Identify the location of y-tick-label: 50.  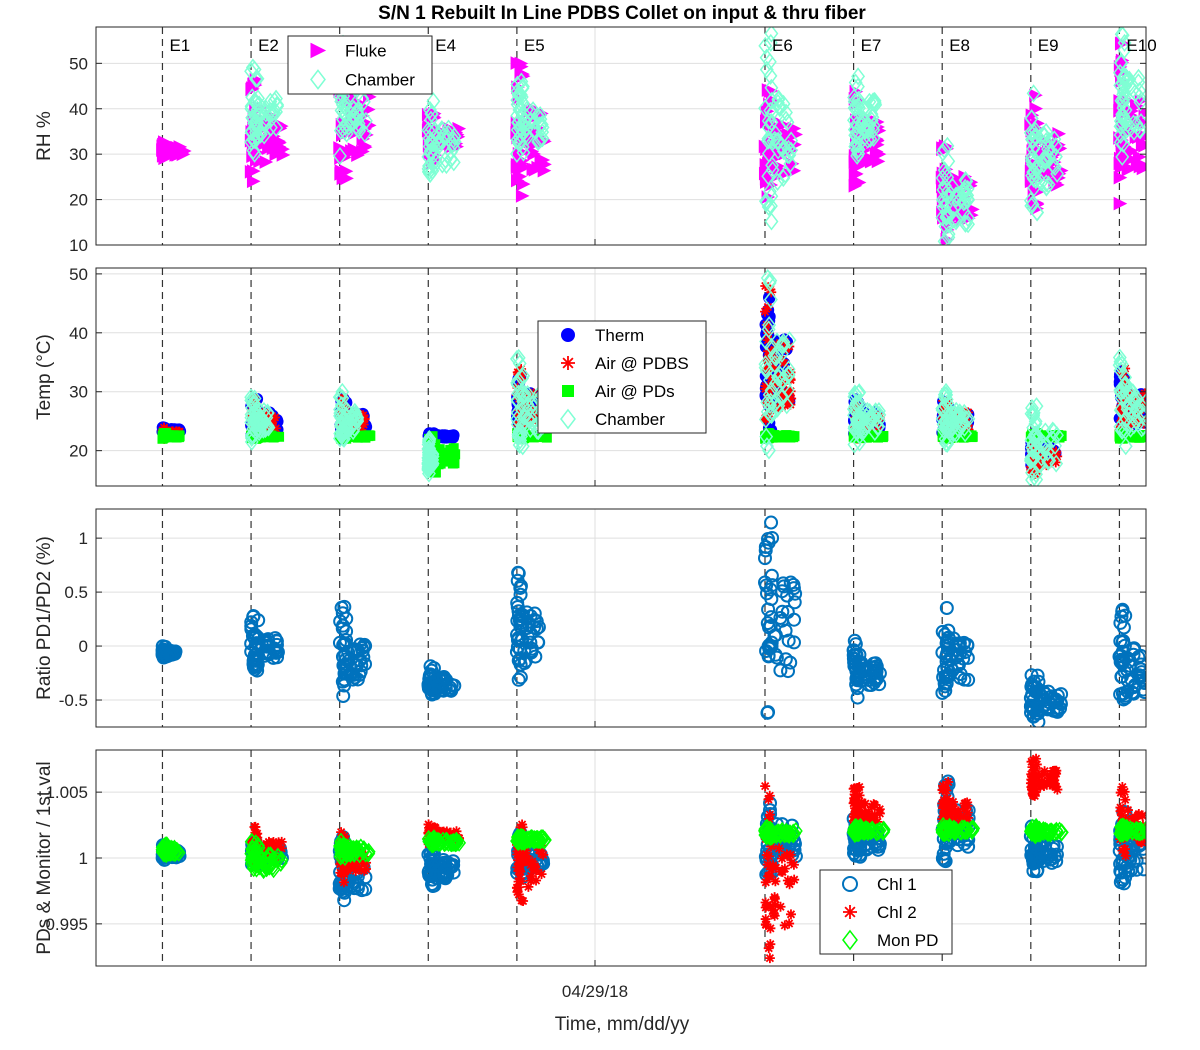
(78, 274).